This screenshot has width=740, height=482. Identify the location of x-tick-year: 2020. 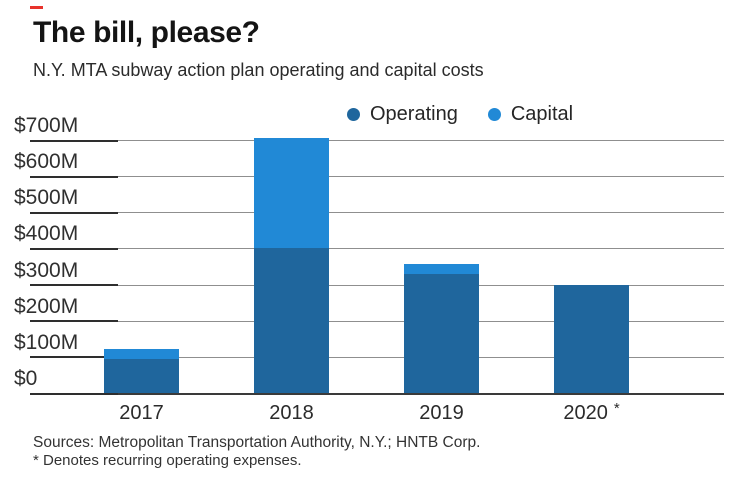
(585, 413).